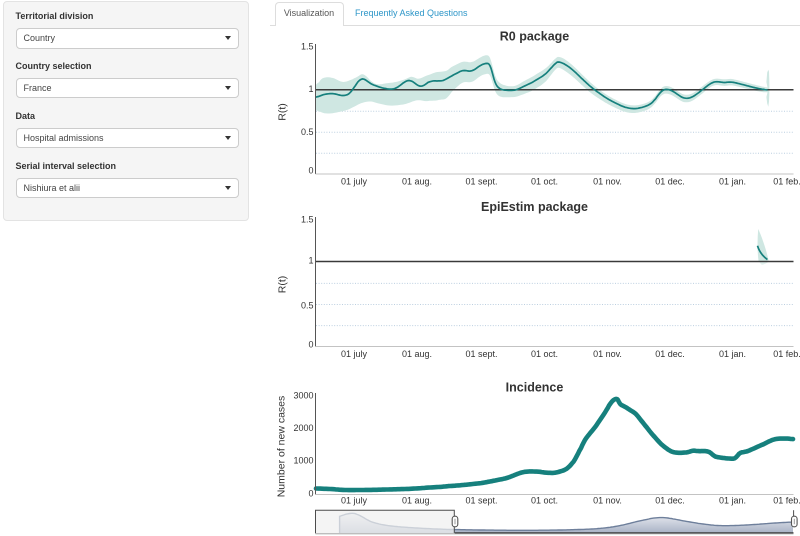 The width and height of the screenshot is (800, 536). Describe the element at coordinates (303, 428) in the screenshot. I see `svg-text: 2000` at that location.